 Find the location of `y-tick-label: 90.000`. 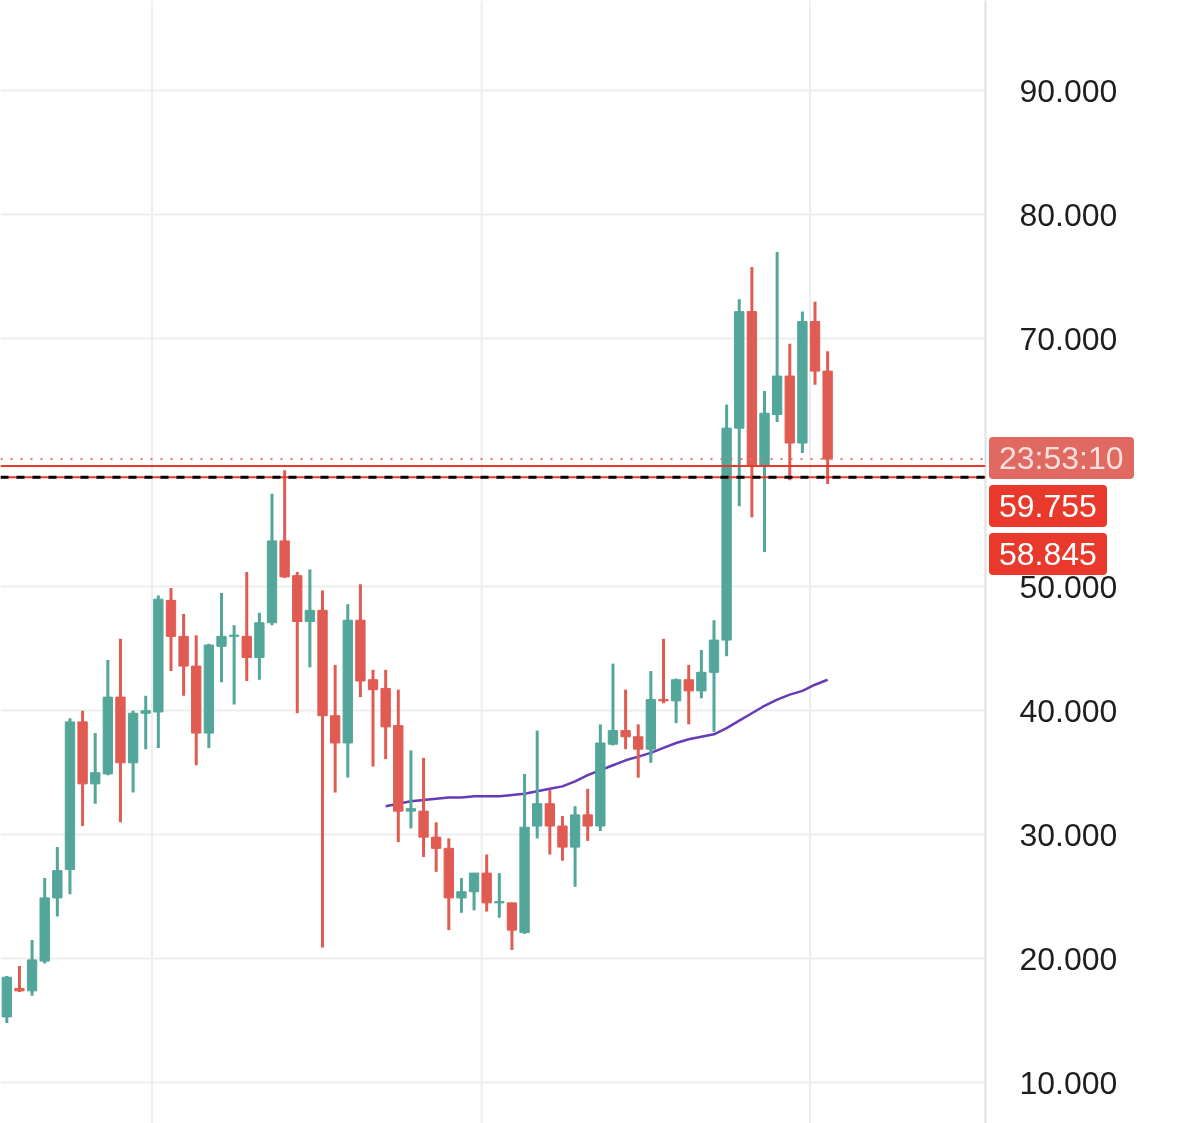

y-tick-label: 90.000 is located at coordinates (1068, 90).